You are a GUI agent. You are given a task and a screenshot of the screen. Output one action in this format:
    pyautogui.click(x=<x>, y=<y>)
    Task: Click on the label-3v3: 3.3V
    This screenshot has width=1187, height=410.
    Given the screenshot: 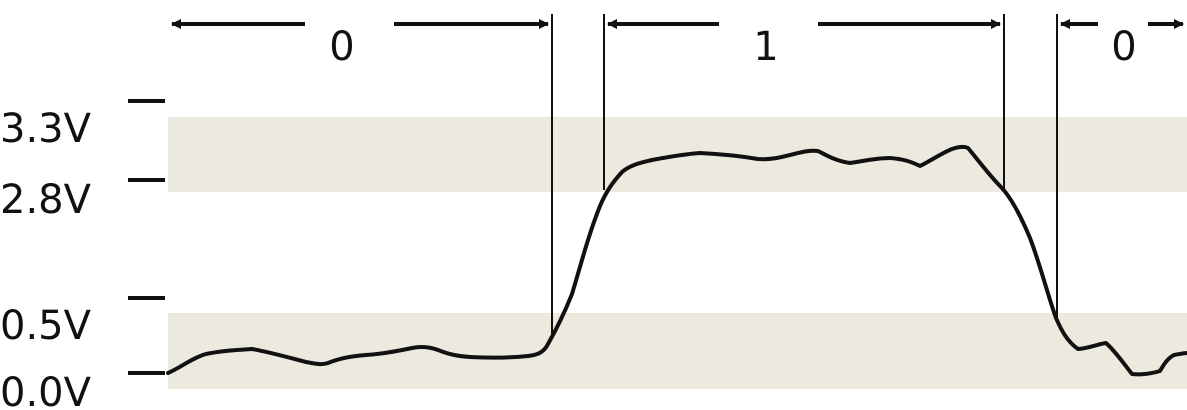 What is the action you would take?
    pyautogui.click(x=46, y=129)
    